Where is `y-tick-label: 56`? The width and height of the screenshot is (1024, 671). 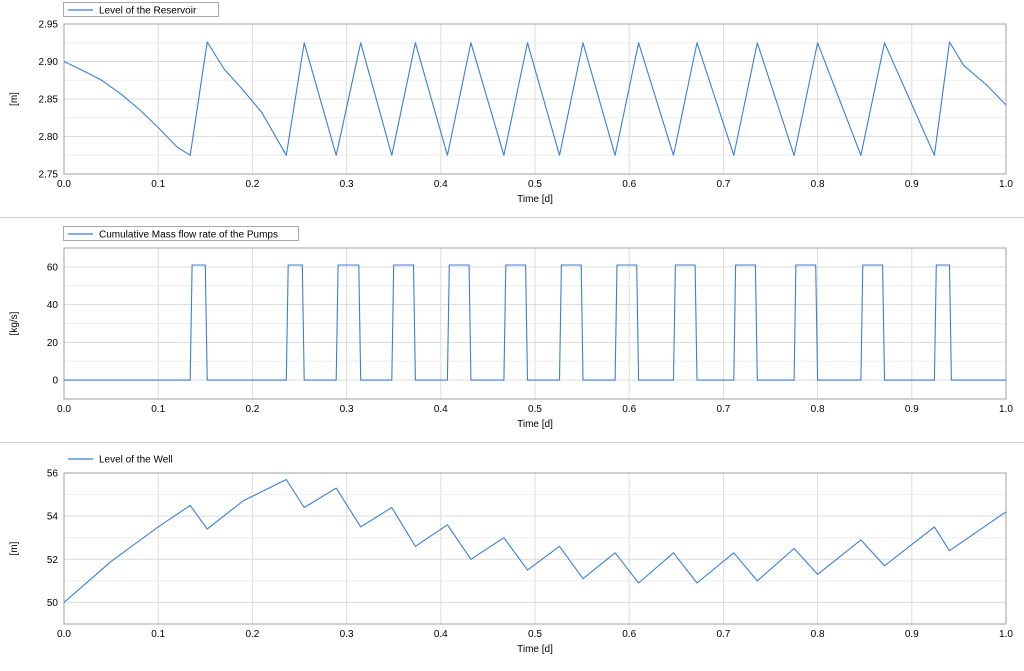 y-tick-label: 56 is located at coordinates (53, 474).